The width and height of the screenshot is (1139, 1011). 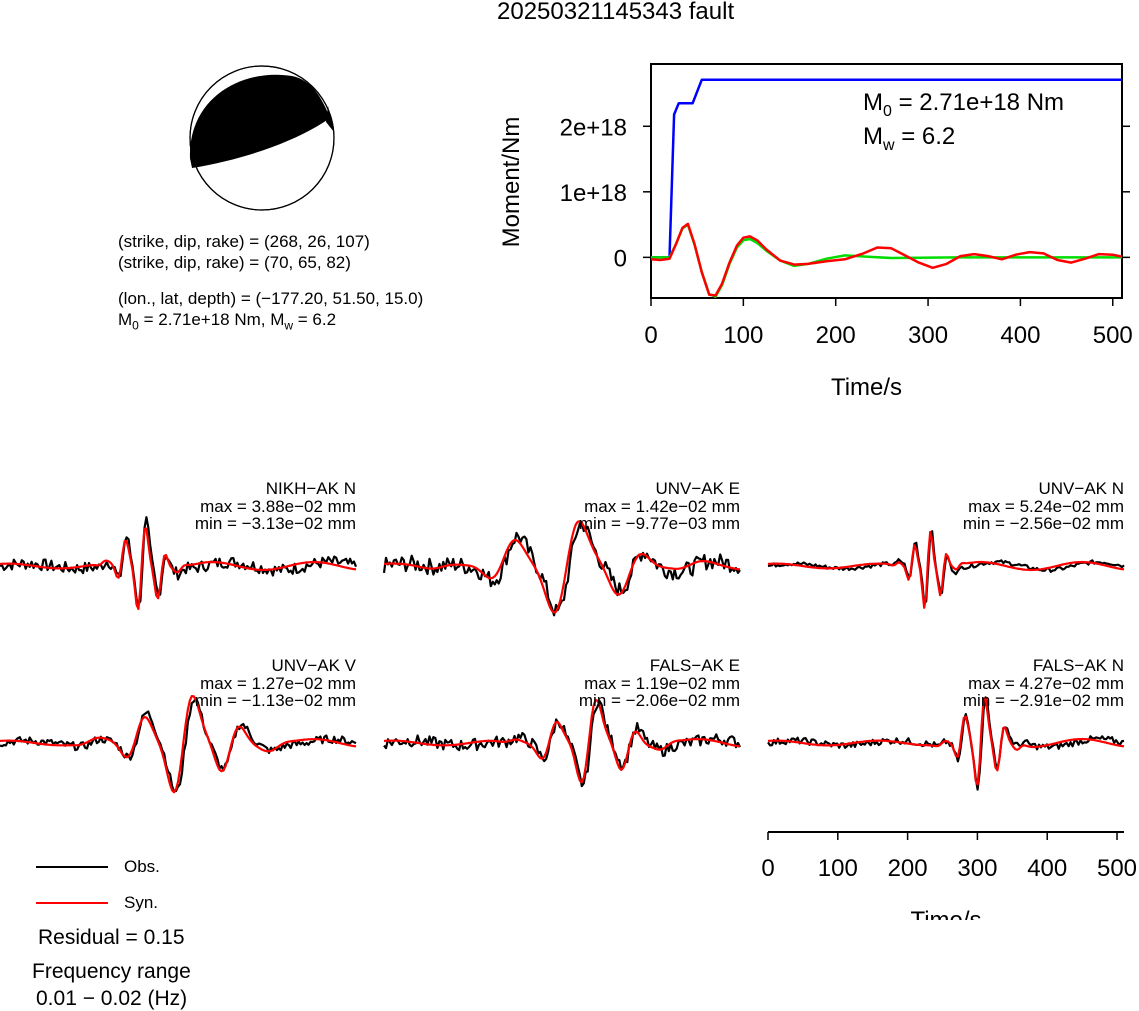 What do you see at coordinates (767, 868) in the screenshot?
I see `time-axis-tick-label: 0` at bounding box center [767, 868].